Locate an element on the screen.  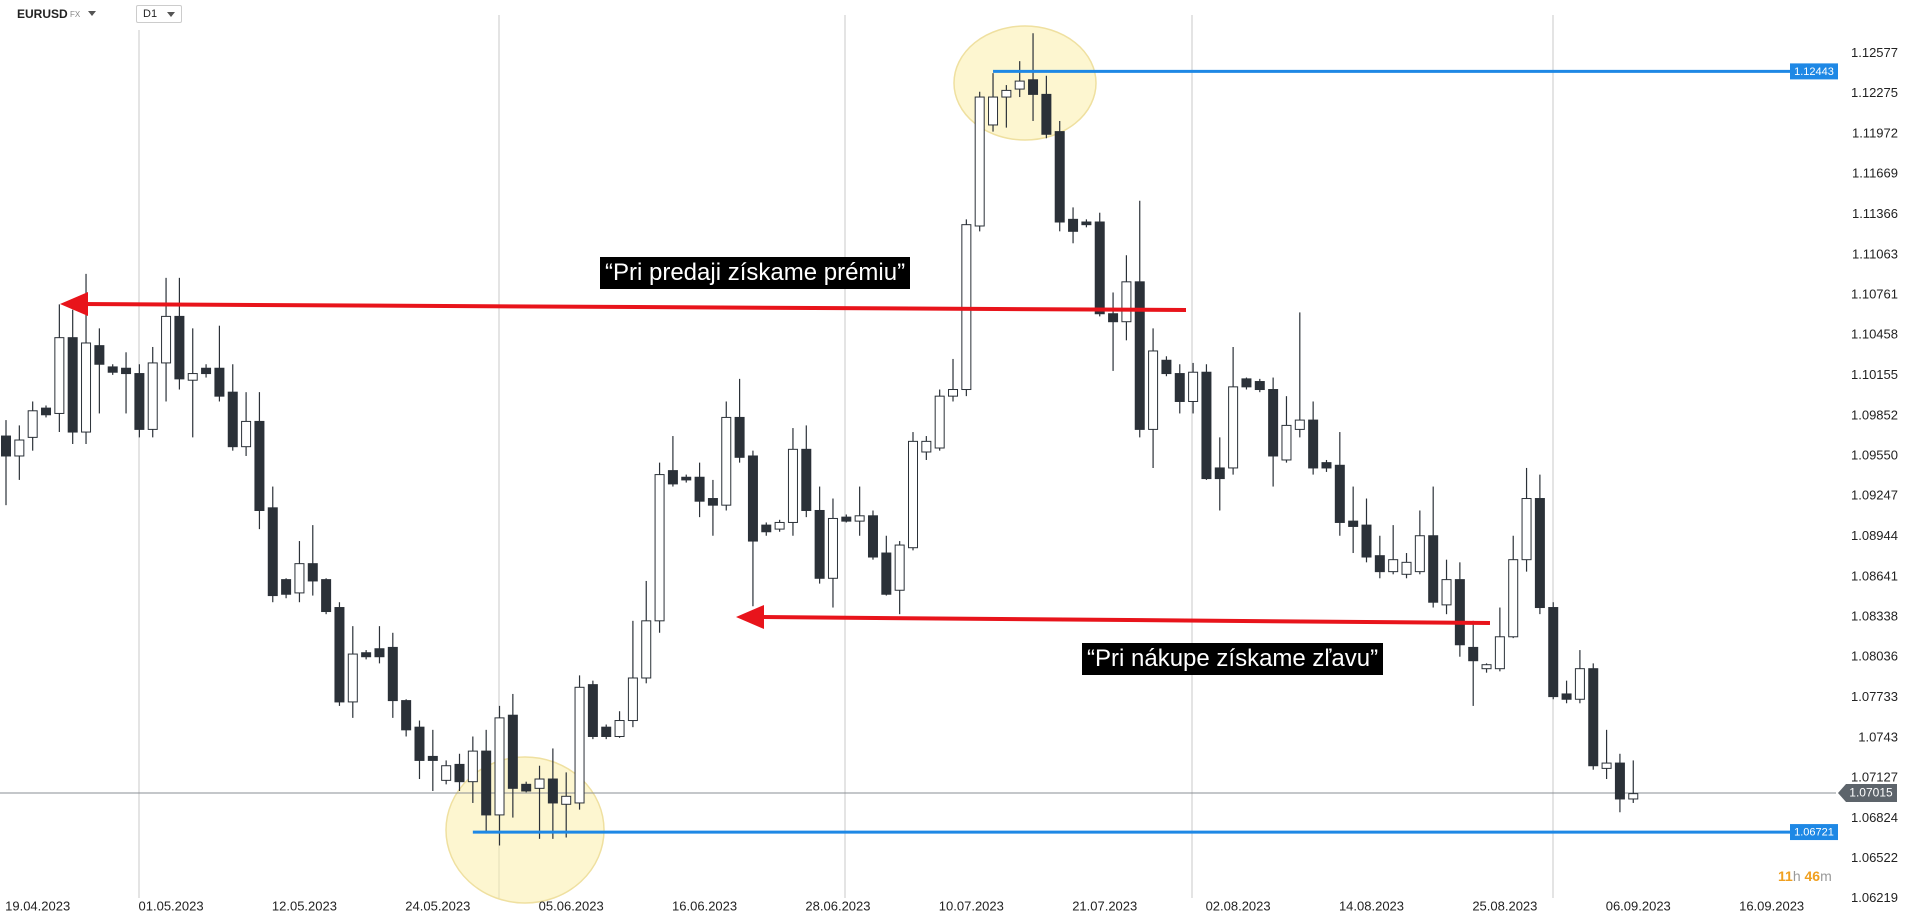
y-tick-label: 1.11972 is located at coordinates (1875, 132).